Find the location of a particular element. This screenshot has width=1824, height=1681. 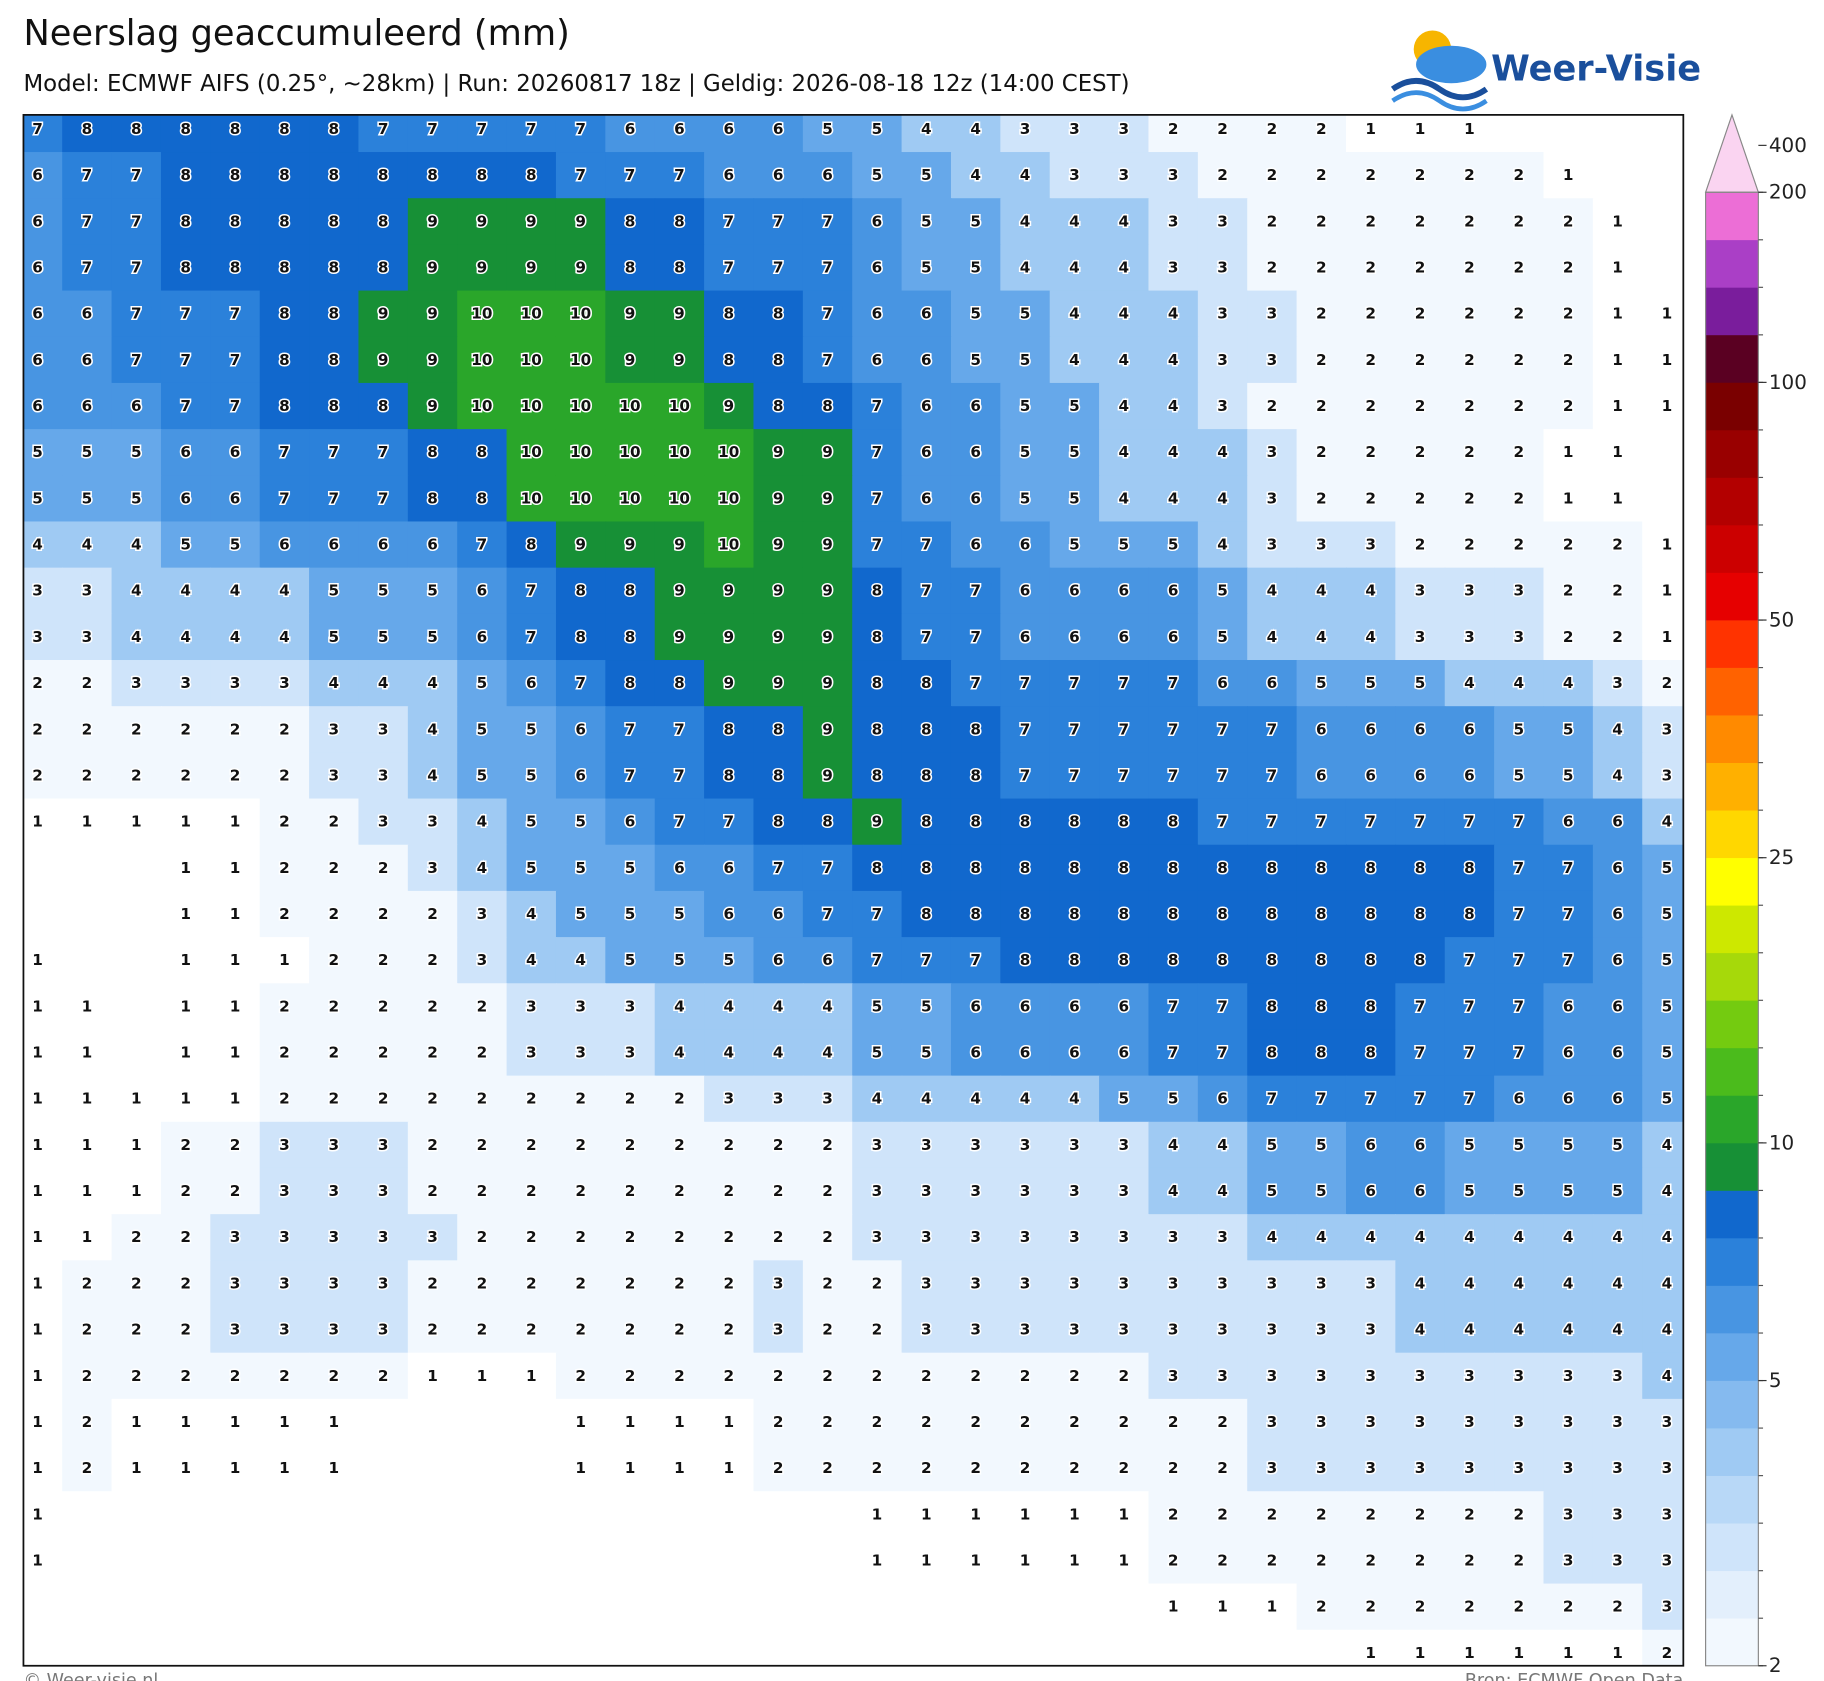

footer-right: Bron: ECMWF Open Data is located at coordinates (1574, 1676).